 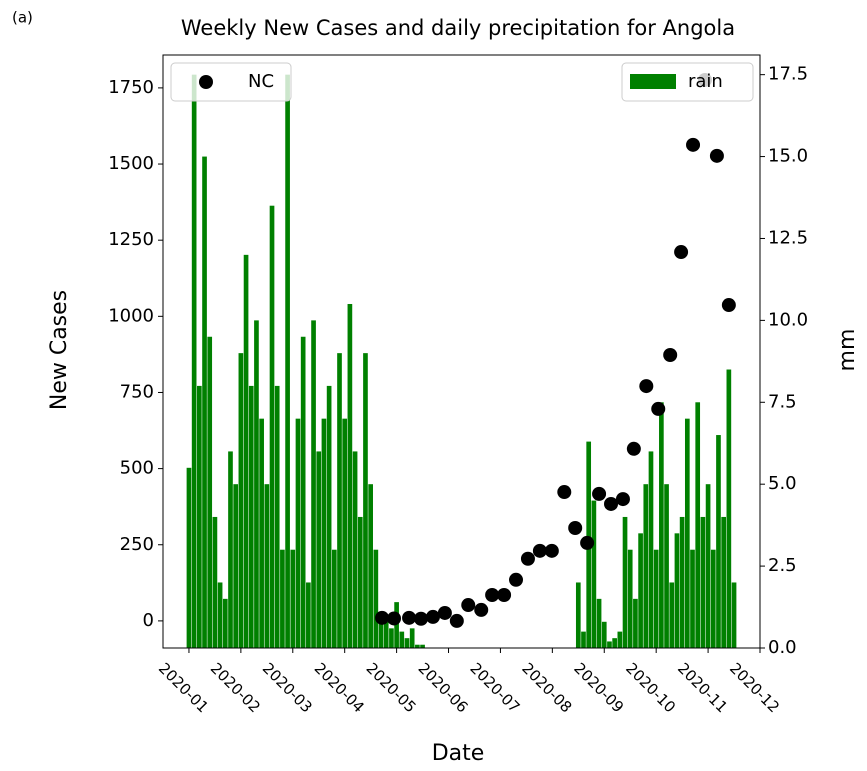 I want to click on y2-tick-label: 2.5, so click(x=782, y=565).